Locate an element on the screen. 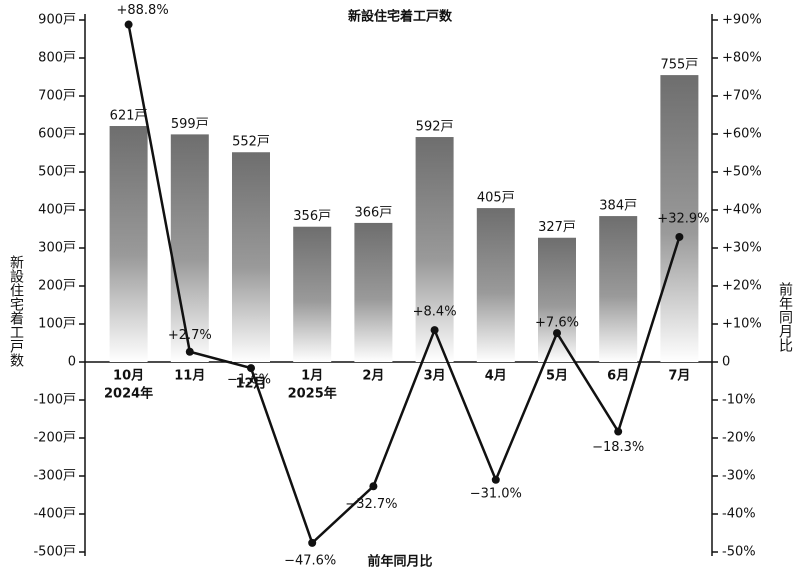 The width and height of the screenshot is (800, 578). y-tick-label: 100戸 is located at coordinates (57, 324).